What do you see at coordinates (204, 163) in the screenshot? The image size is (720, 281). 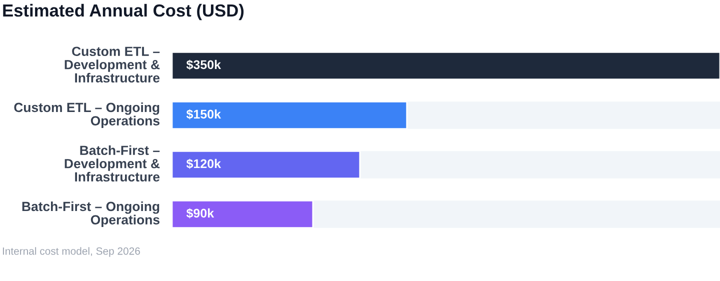 I see `data-label: $120k` at bounding box center [204, 163].